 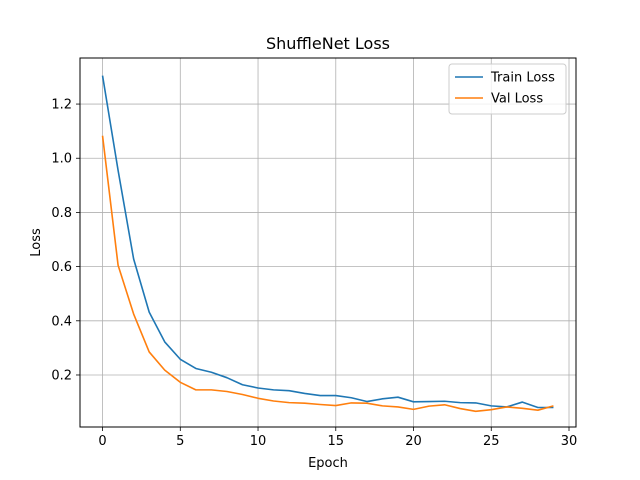 I want to click on x-axis-label: Epoch, so click(x=328, y=463).